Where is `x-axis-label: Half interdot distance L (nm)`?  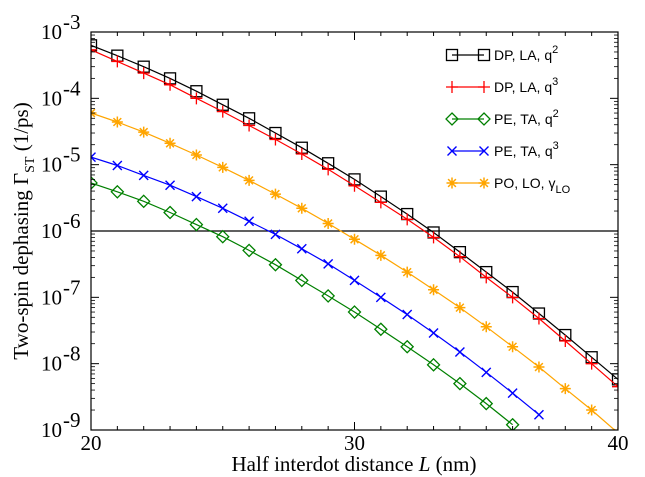
x-axis-label: Half interdot distance L (nm) is located at coordinates (354, 464).